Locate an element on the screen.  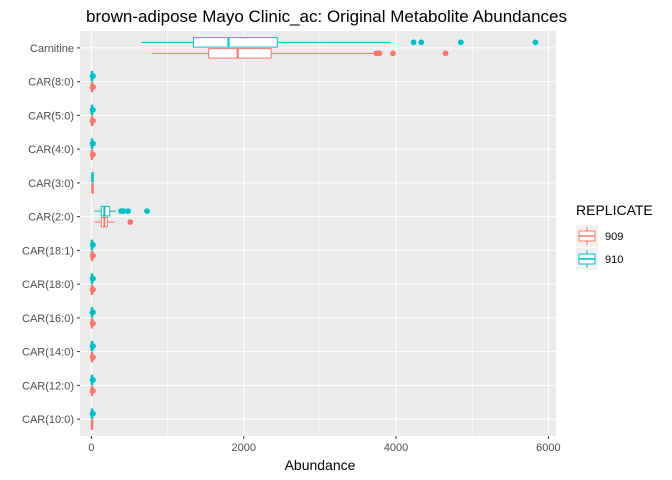
y-tick-label: CAR(12:0) is located at coordinates (48, 386).